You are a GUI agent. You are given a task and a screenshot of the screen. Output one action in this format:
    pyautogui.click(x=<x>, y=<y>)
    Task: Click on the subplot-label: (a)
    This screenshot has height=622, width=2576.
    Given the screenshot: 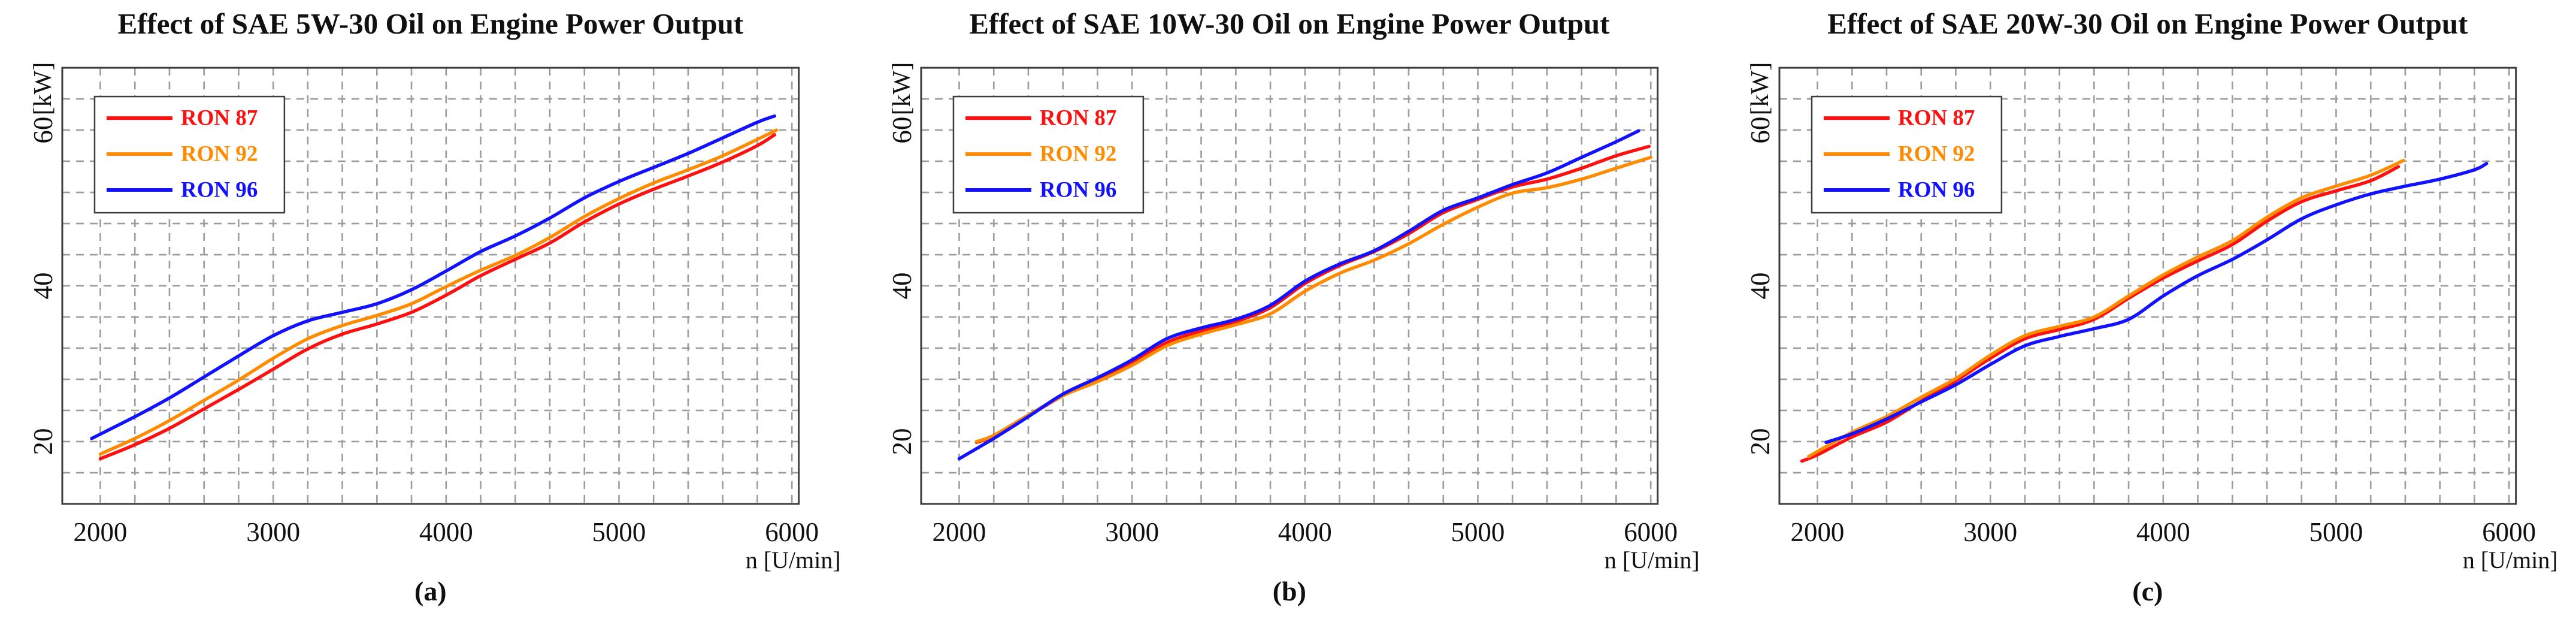 What is the action you would take?
    pyautogui.click(x=430, y=591)
    